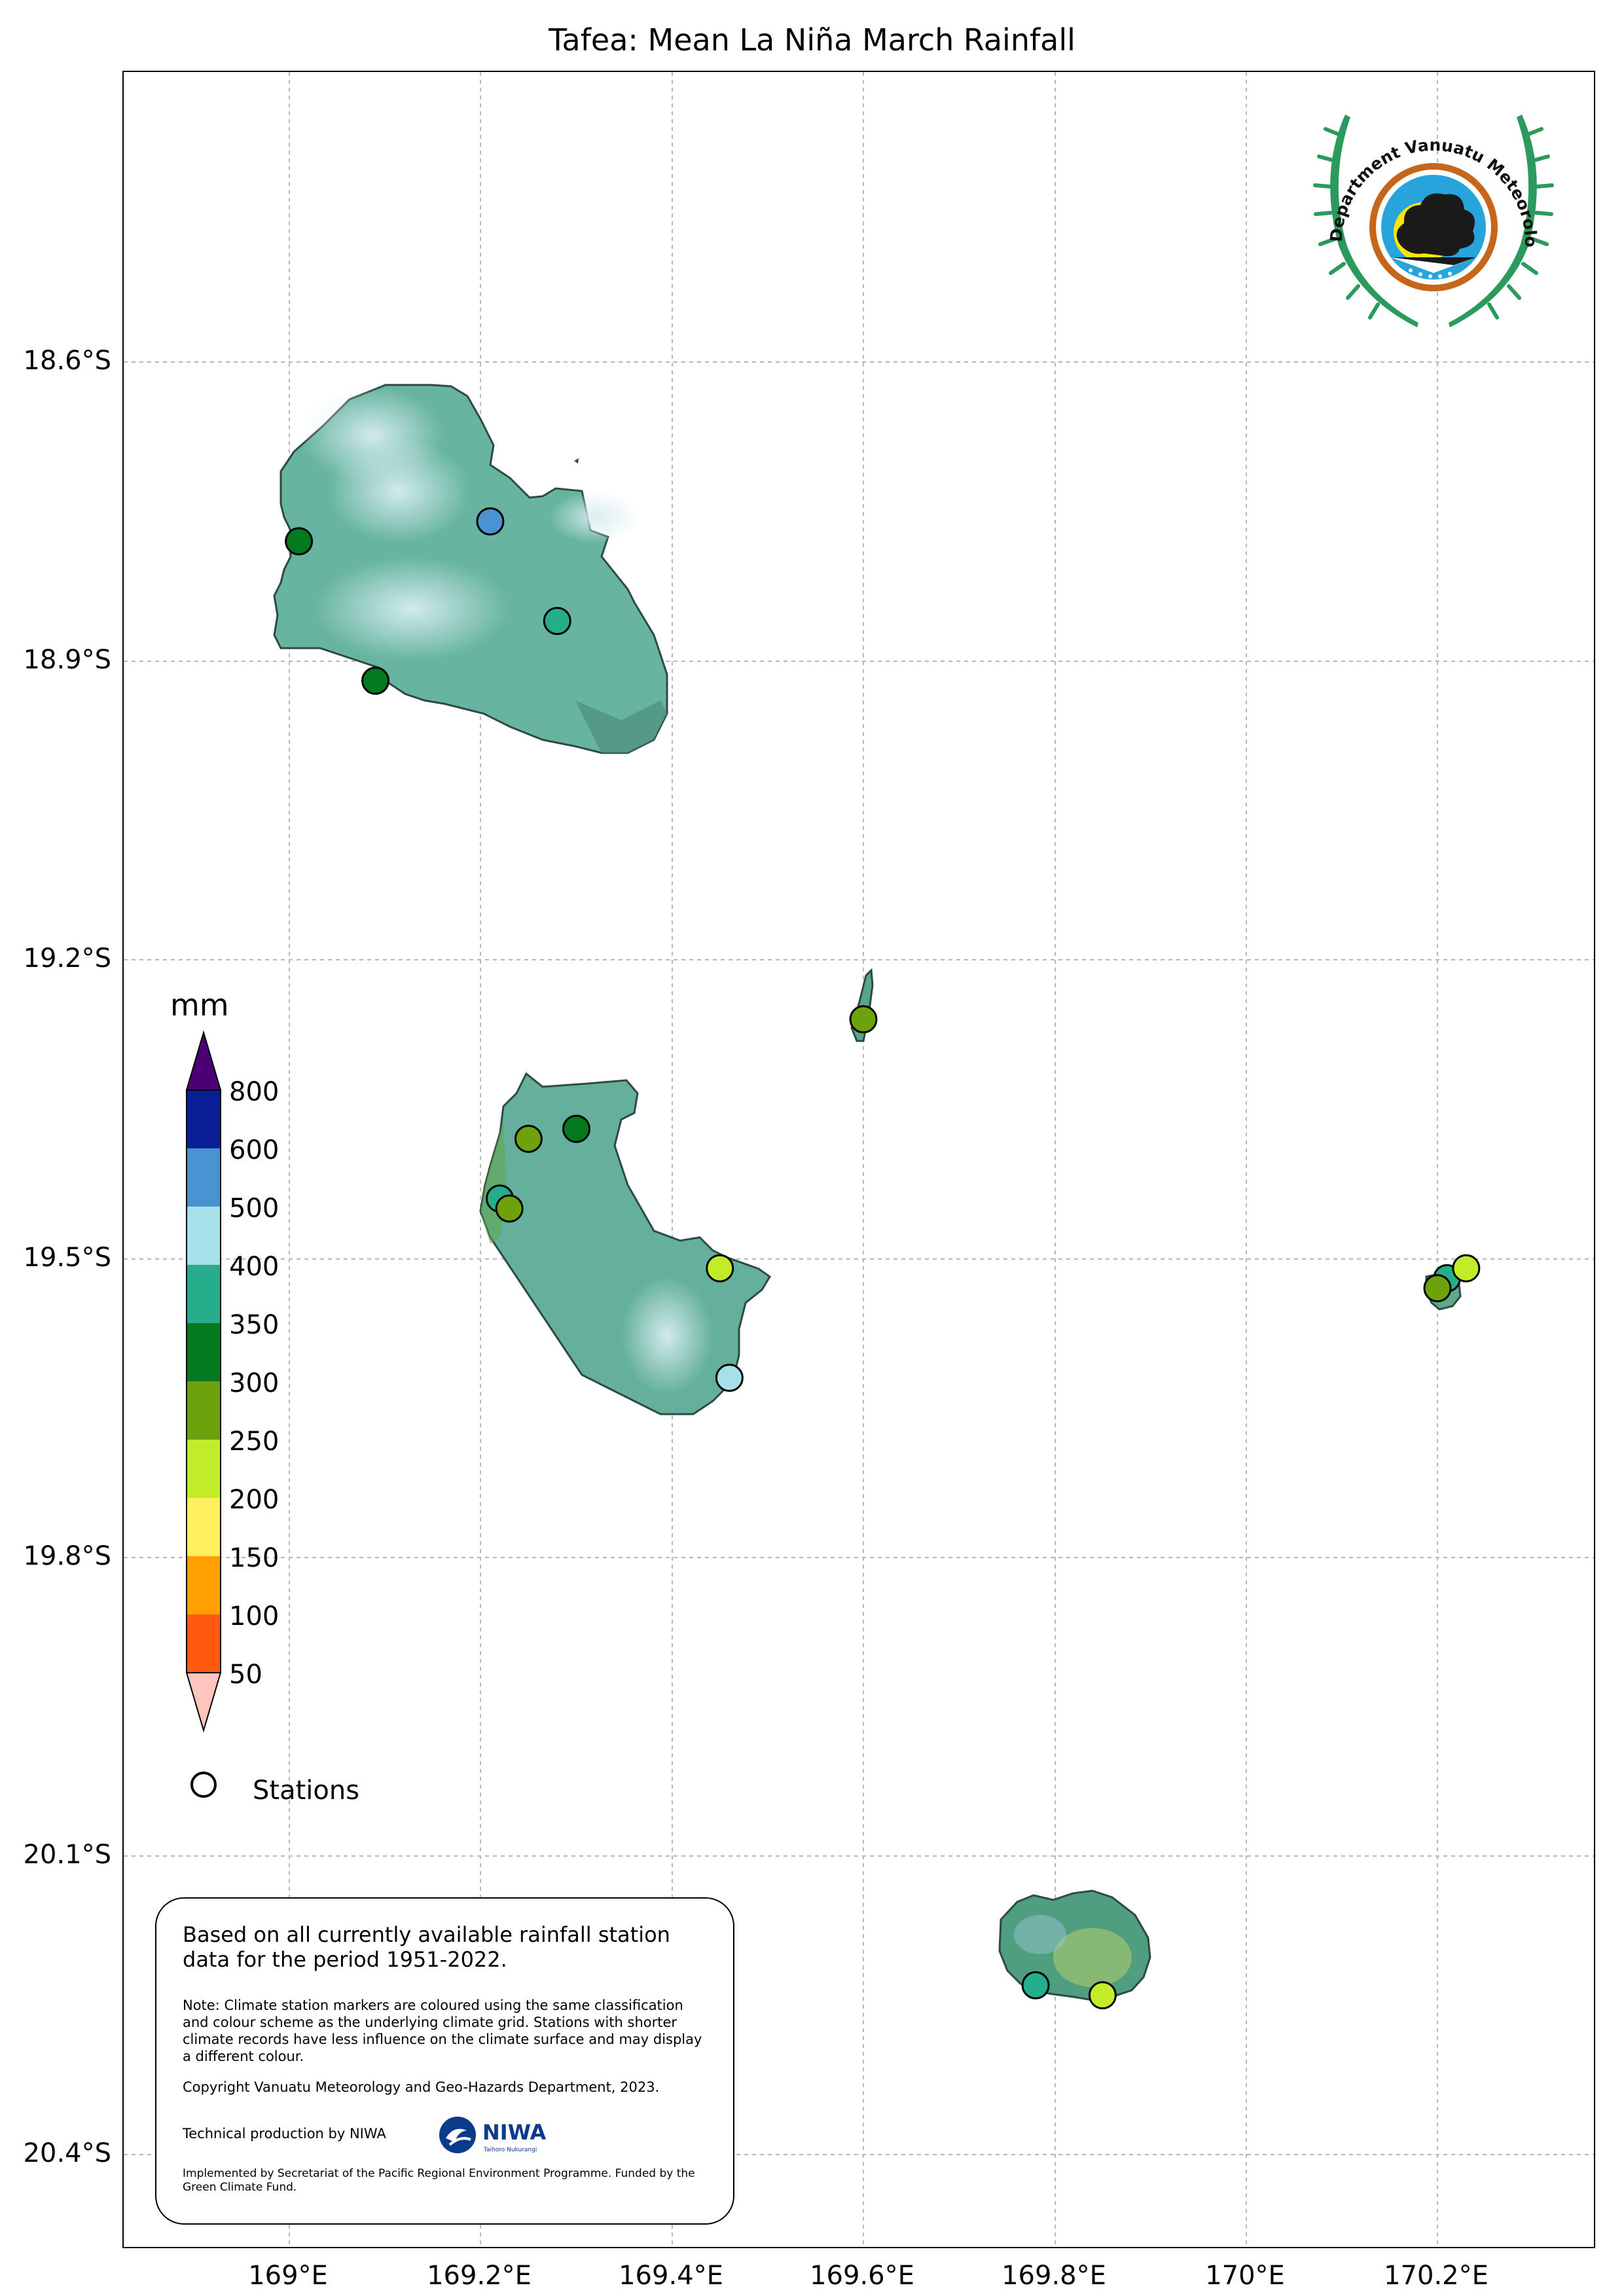 The width and height of the screenshot is (1624, 2296). I want to click on laurel-wreath-icon, so click(1433, 221).